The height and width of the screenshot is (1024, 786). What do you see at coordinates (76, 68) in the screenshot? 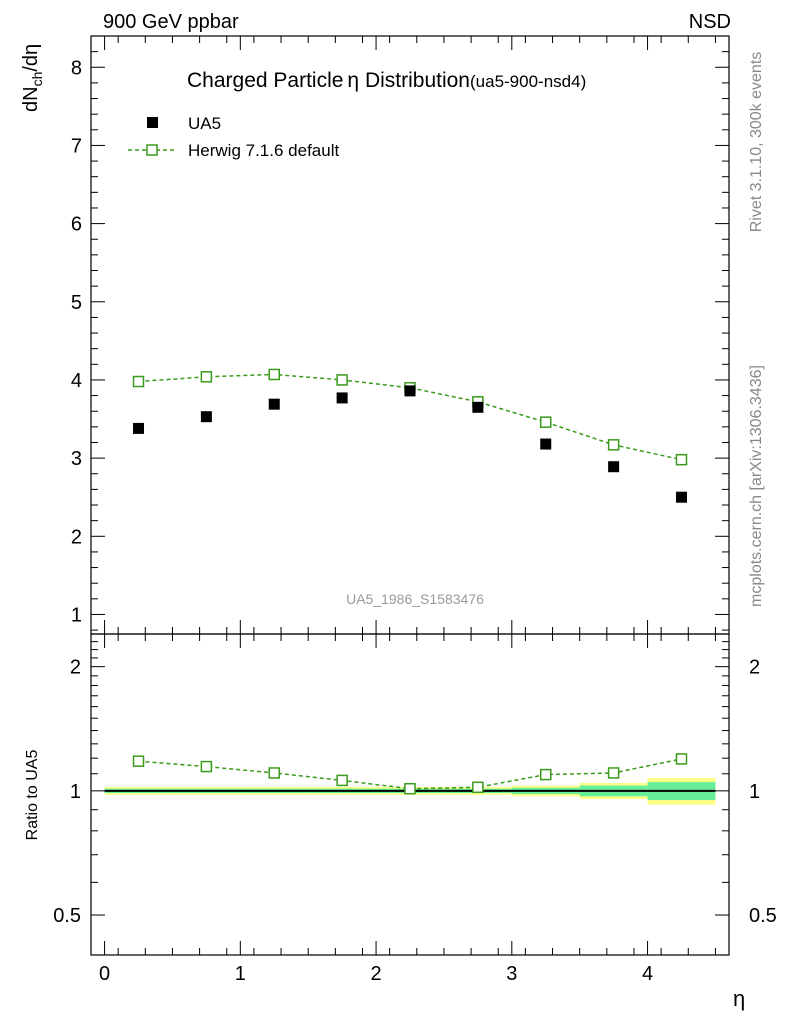
I see `main-y-tick-label: 8` at bounding box center [76, 68].